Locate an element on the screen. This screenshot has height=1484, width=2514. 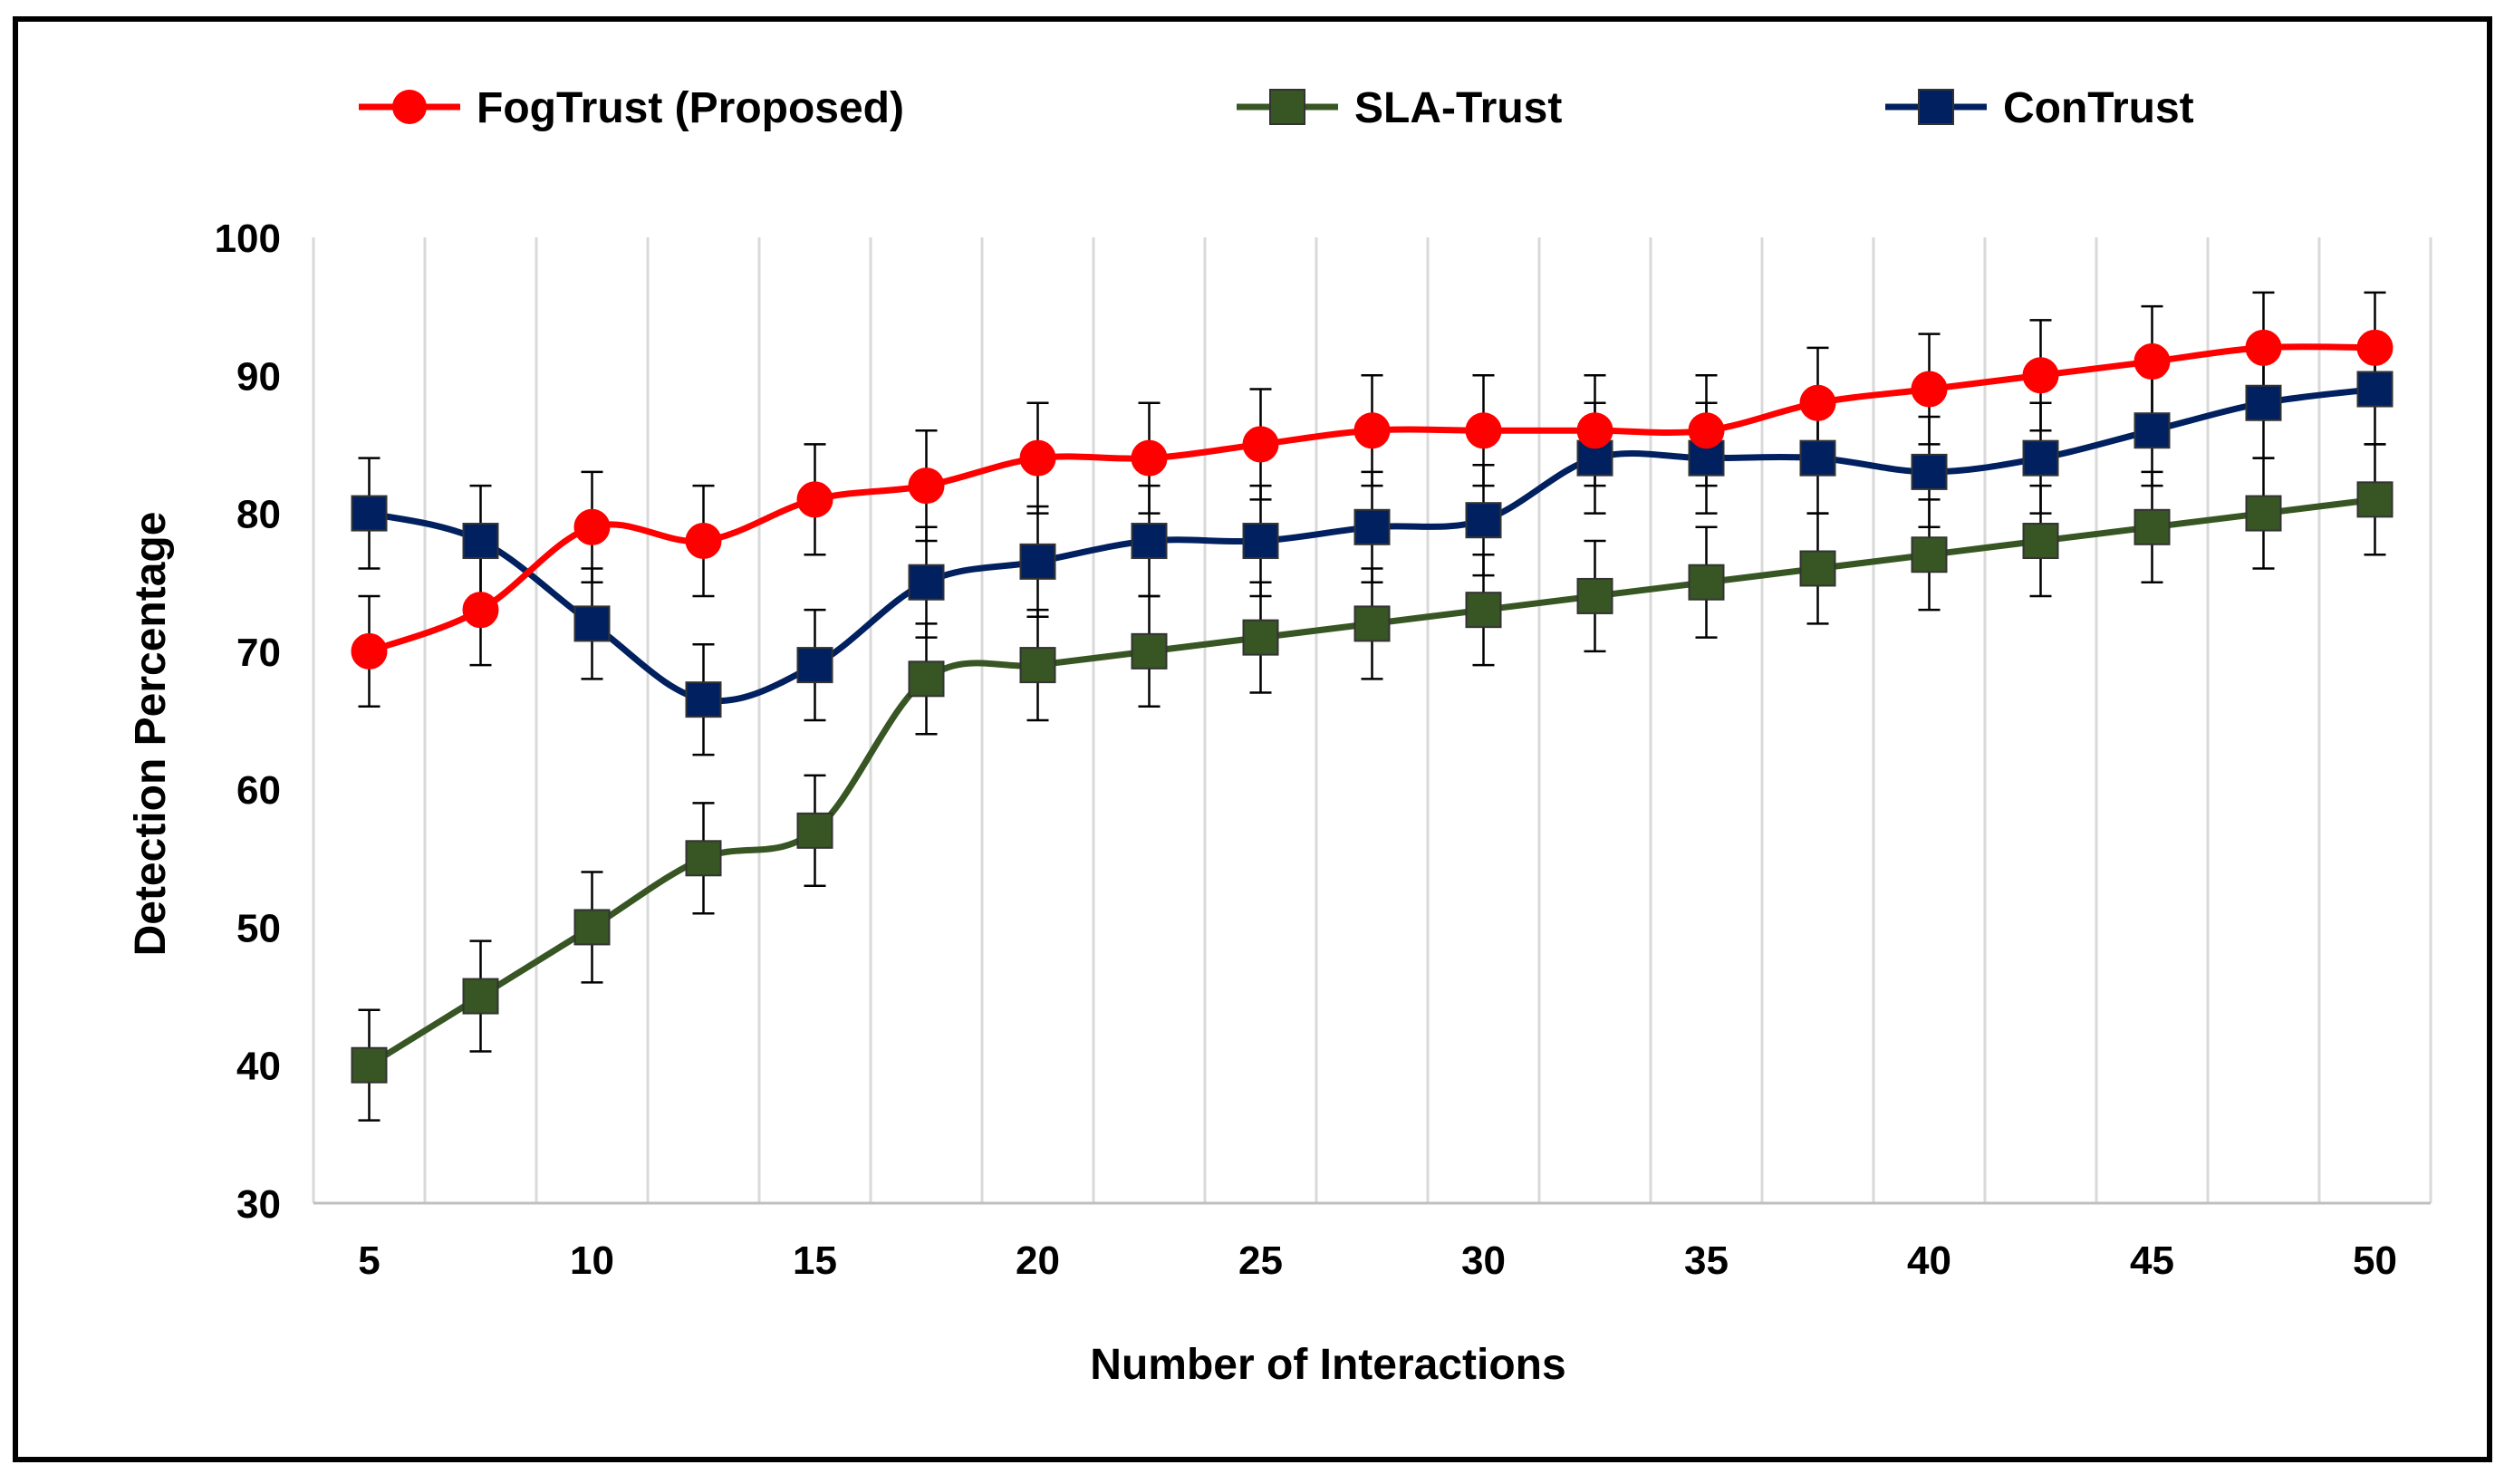
y-tick-label: 30 is located at coordinates (258, 1205).